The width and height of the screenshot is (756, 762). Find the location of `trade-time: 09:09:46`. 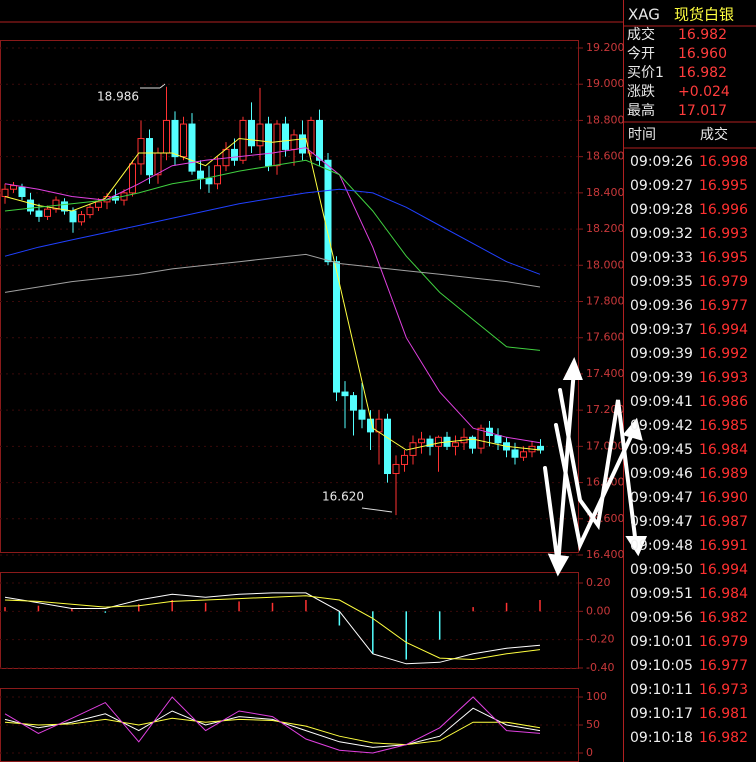

trade-time: 09:09:46 is located at coordinates (661, 474).